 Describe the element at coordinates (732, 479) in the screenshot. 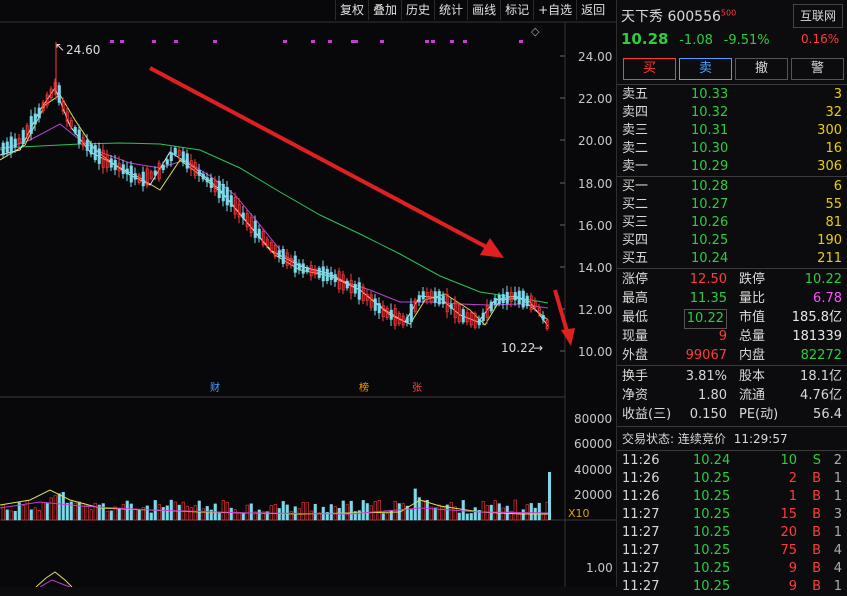

I see `tick-row: 11:26 10.25 2 B 1` at that location.